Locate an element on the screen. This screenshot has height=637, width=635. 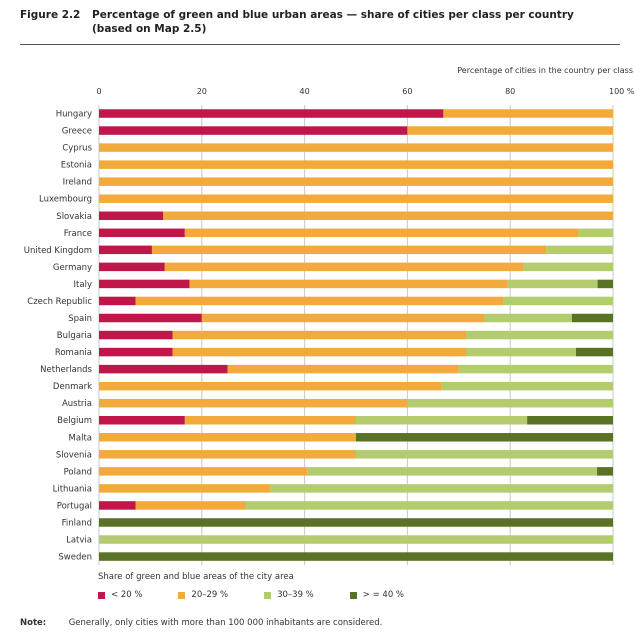
country-label: Greece is located at coordinates (77, 132).